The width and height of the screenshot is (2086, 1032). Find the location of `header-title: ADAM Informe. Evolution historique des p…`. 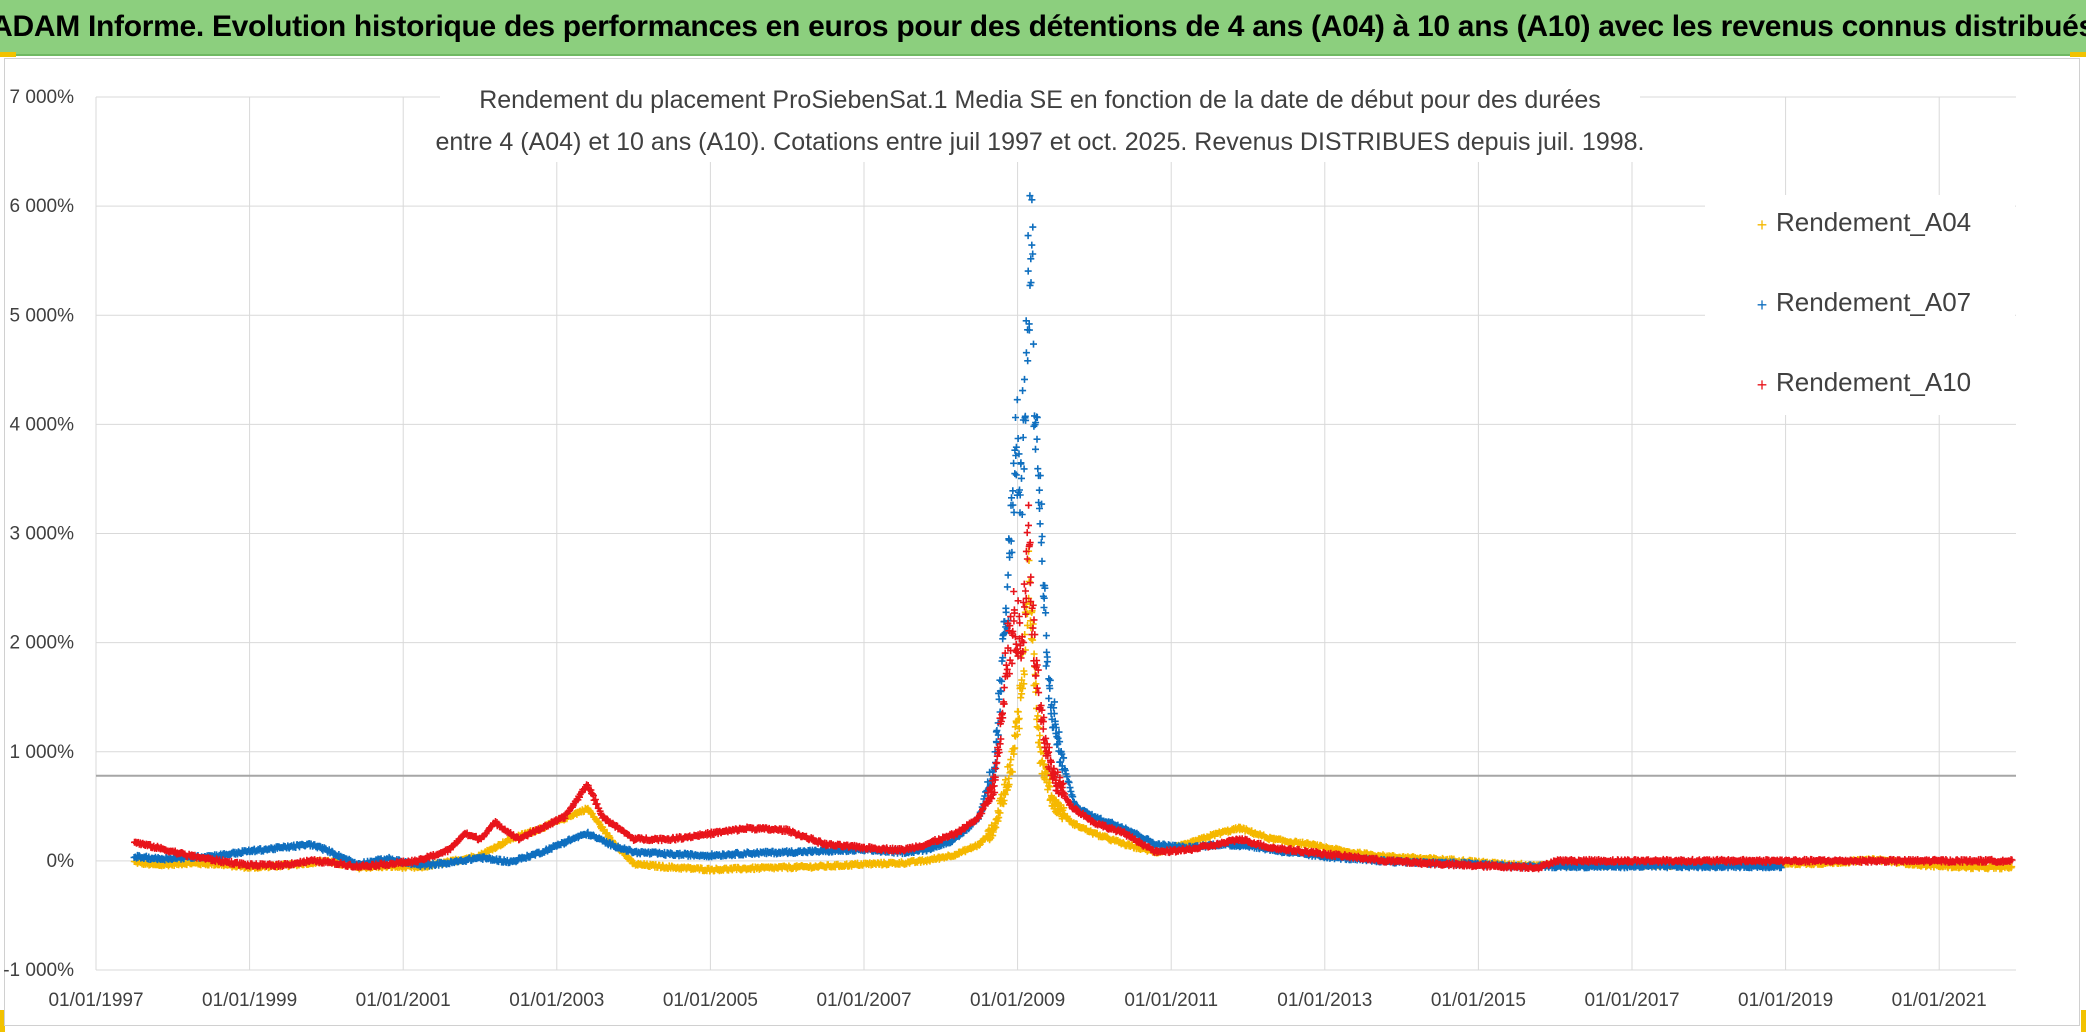

header-title: ADAM Informe. Evolution historique des p… is located at coordinates (1043, 26).